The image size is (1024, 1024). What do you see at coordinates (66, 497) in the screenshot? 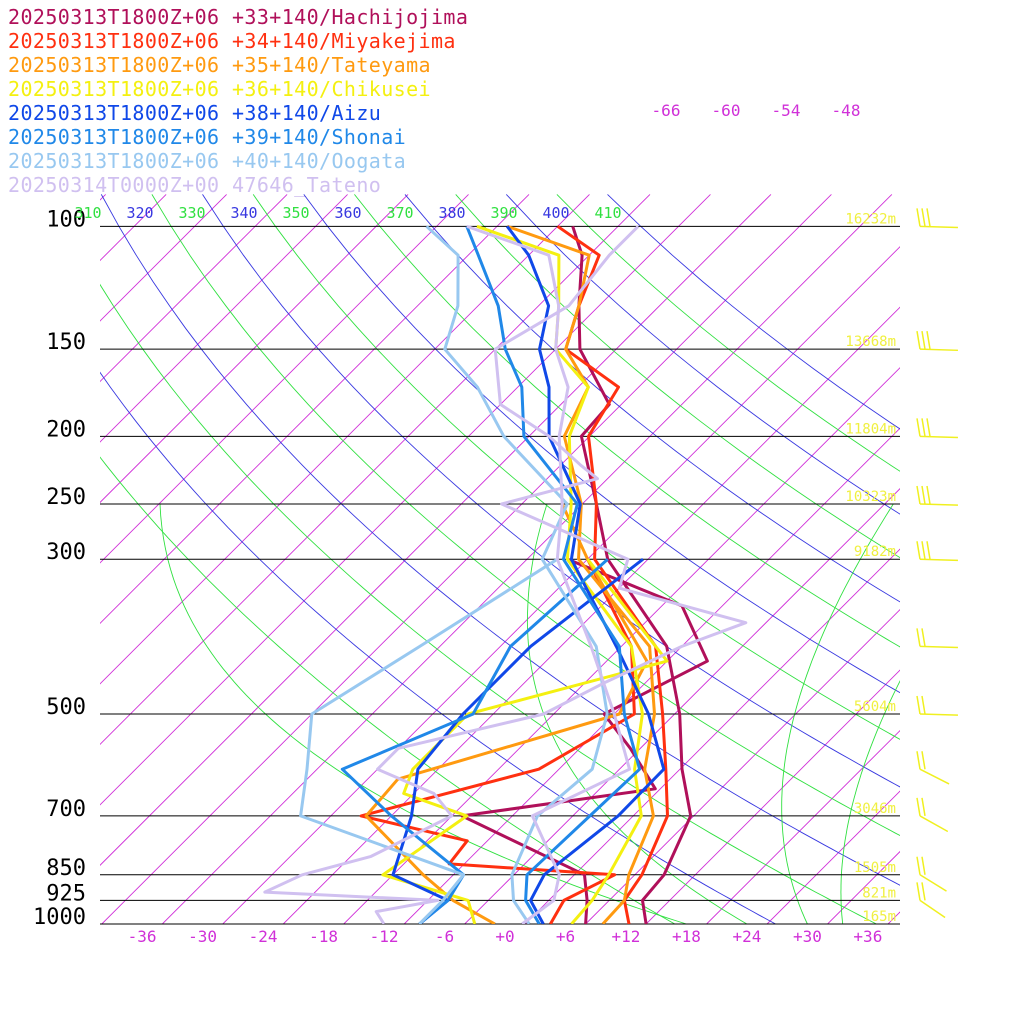
I see `pressure-label: 250` at bounding box center [66, 497].